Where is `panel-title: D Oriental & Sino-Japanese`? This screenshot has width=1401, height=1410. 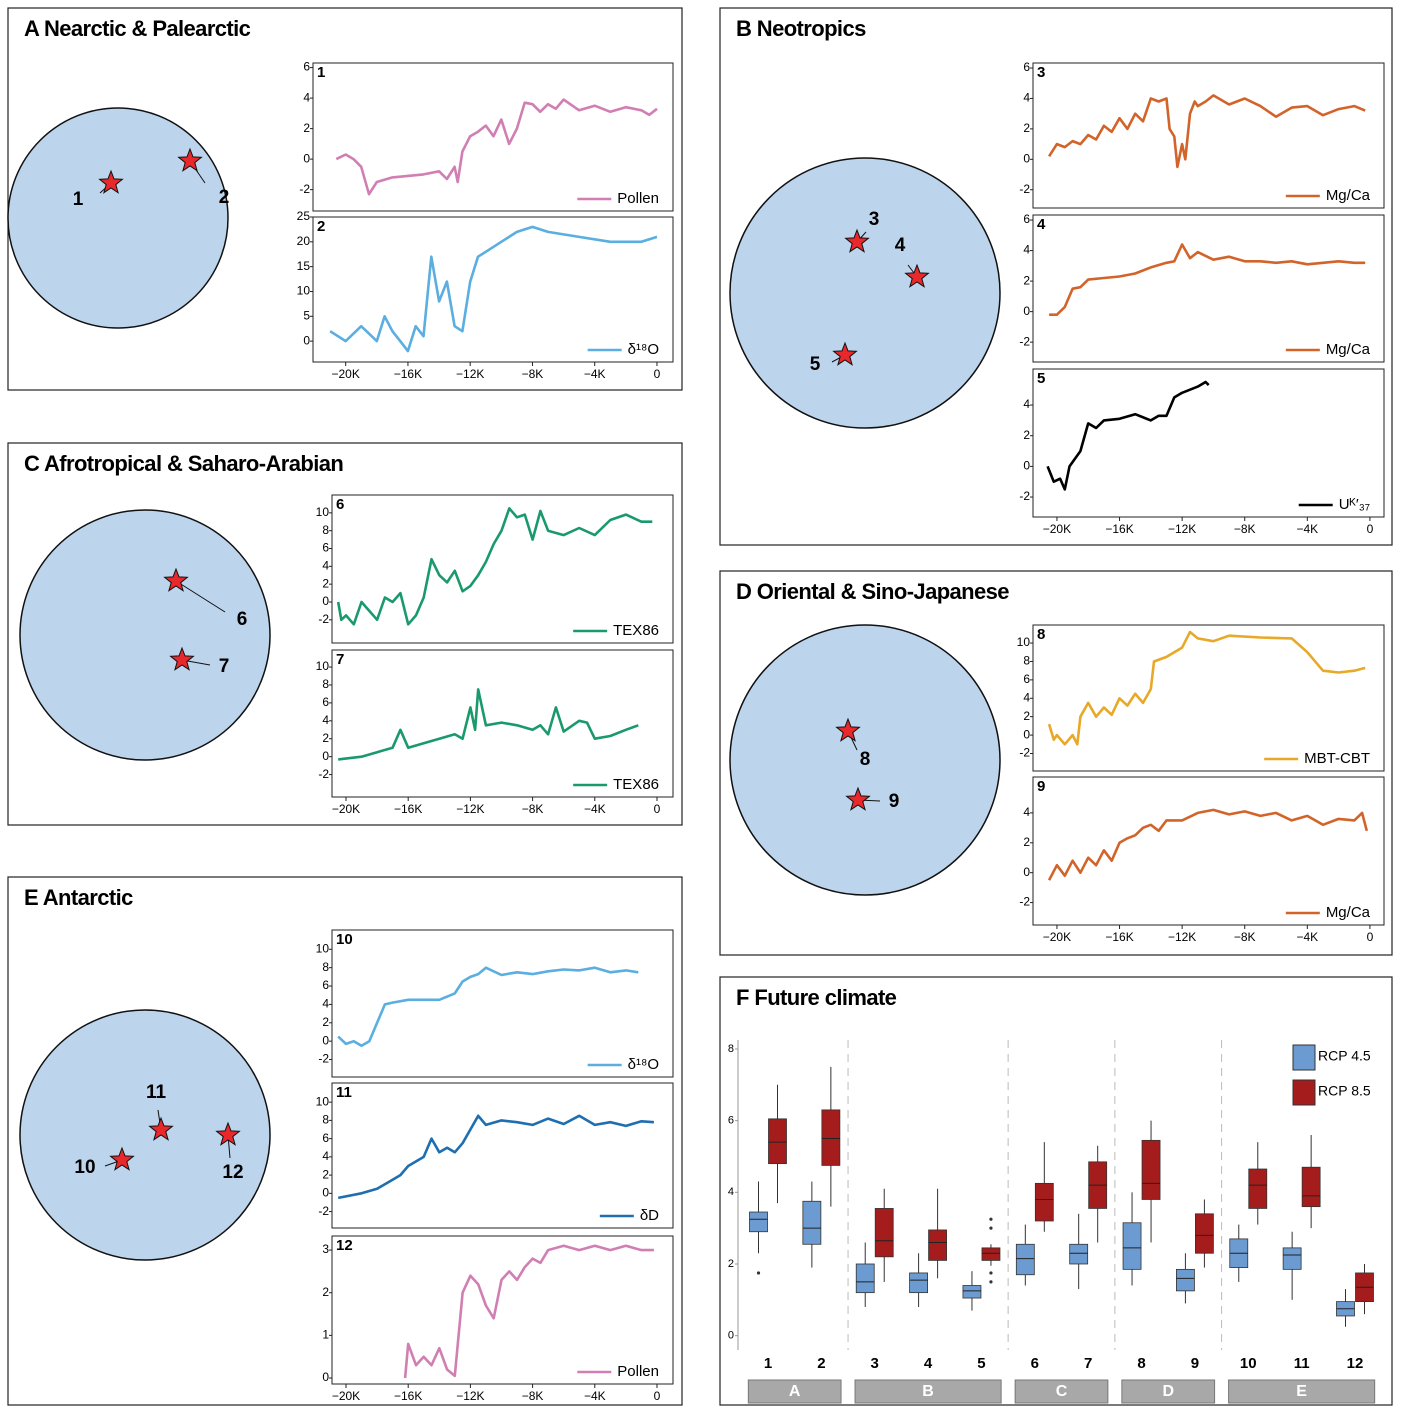
panel-title: D Oriental & Sino-Japanese is located at coordinates (872, 591).